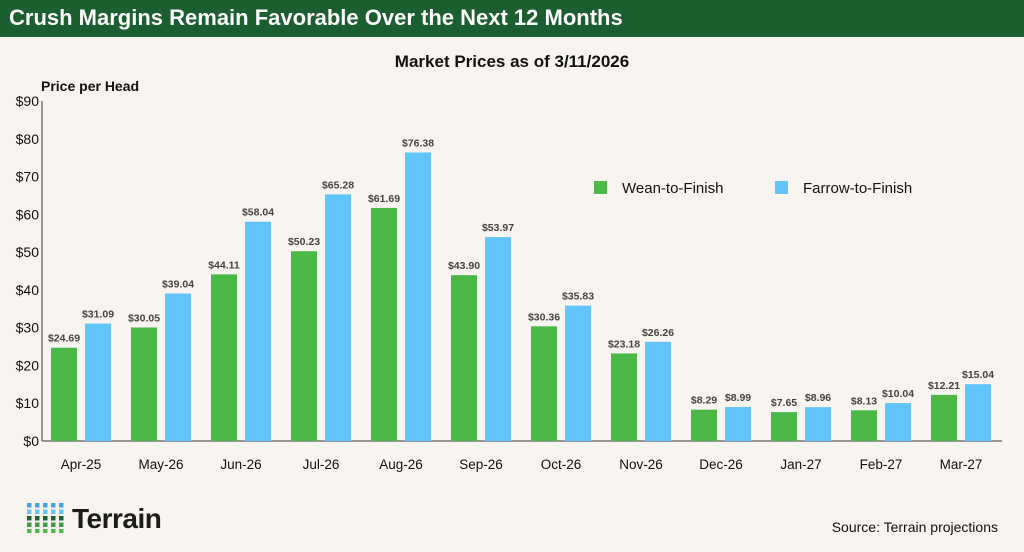  What do you see at coordinates (857, 188) in the screenshot?
I see `legend-label: Farrow-to-Finish` at bounding box center [857, 188].